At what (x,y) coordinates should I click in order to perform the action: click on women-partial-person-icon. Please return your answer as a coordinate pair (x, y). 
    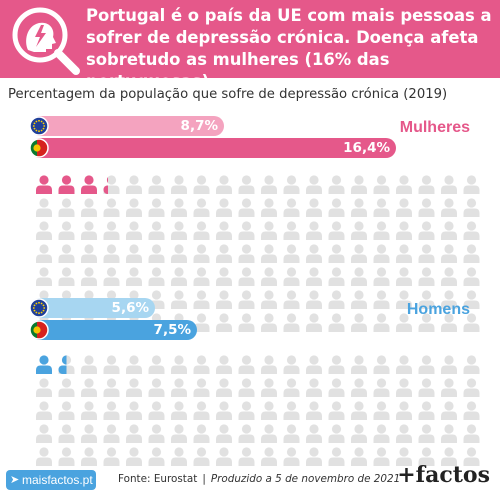
    Looking at the image, I should click on (105, 185).